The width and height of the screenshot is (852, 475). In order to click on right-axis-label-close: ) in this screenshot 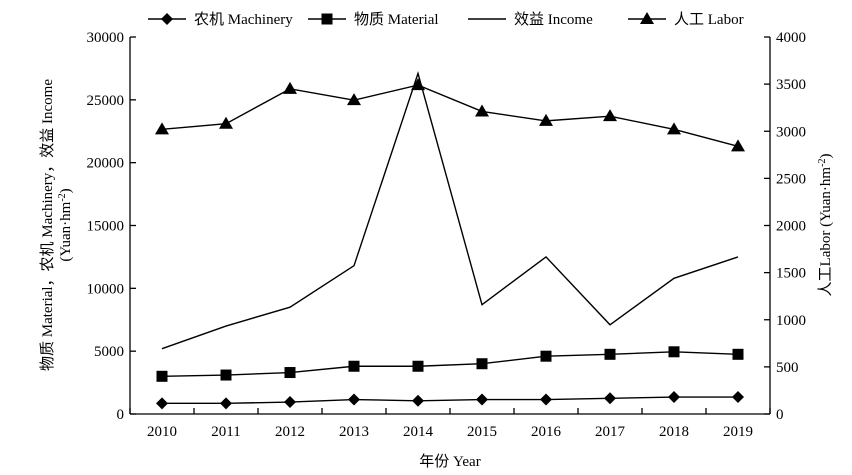, I will do `click(826, 156)`.